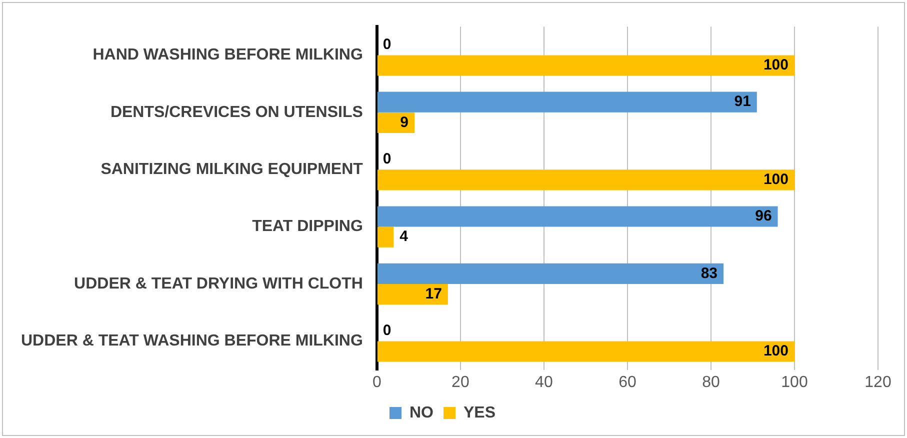  Describe the element at coordinates (627, 382) in the screenshot. I see `x-tick-label: 60` at that location.